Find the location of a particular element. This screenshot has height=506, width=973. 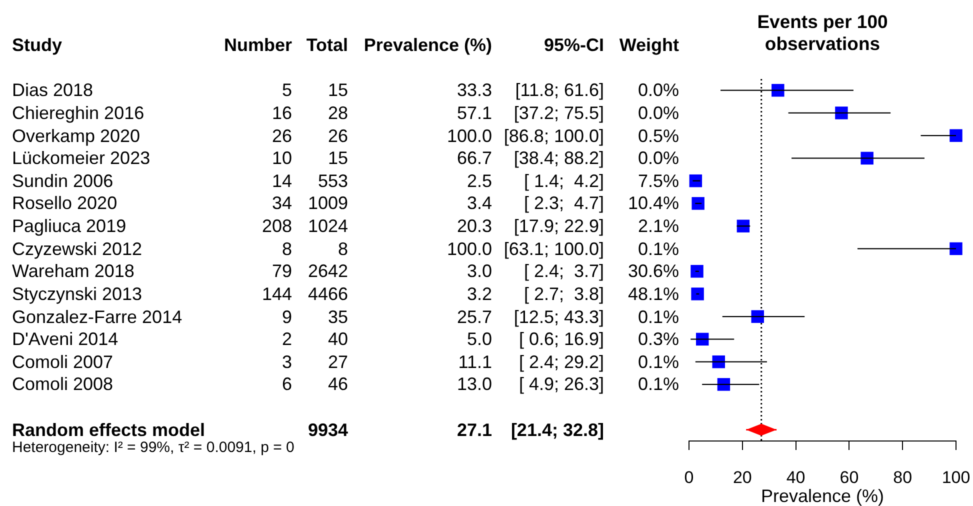

text: [ 1.4; 4.2] is located at coordinates (564, 180).